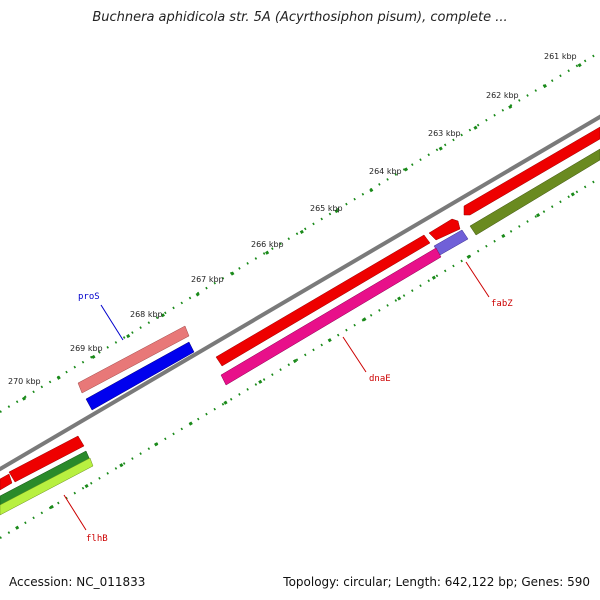 This screenshot has height=600, width=600. I want to click on dnaE-leader, so click(354, 354).